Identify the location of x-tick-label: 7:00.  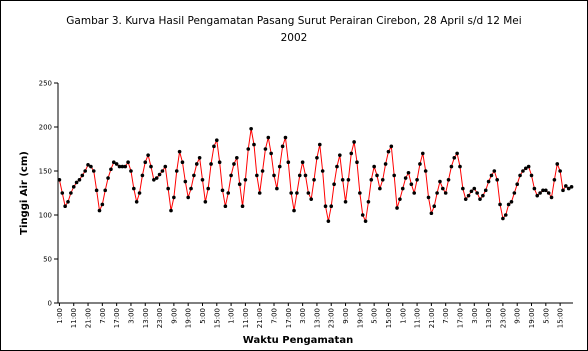
(446, 316).